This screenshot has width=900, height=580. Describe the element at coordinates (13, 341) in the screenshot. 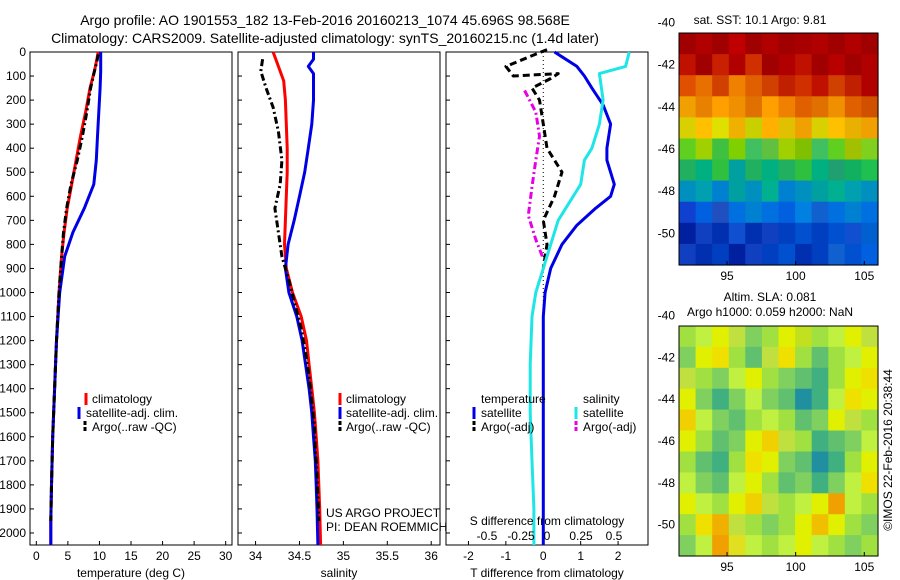

I see `y-tick-label: 1200` at that location.